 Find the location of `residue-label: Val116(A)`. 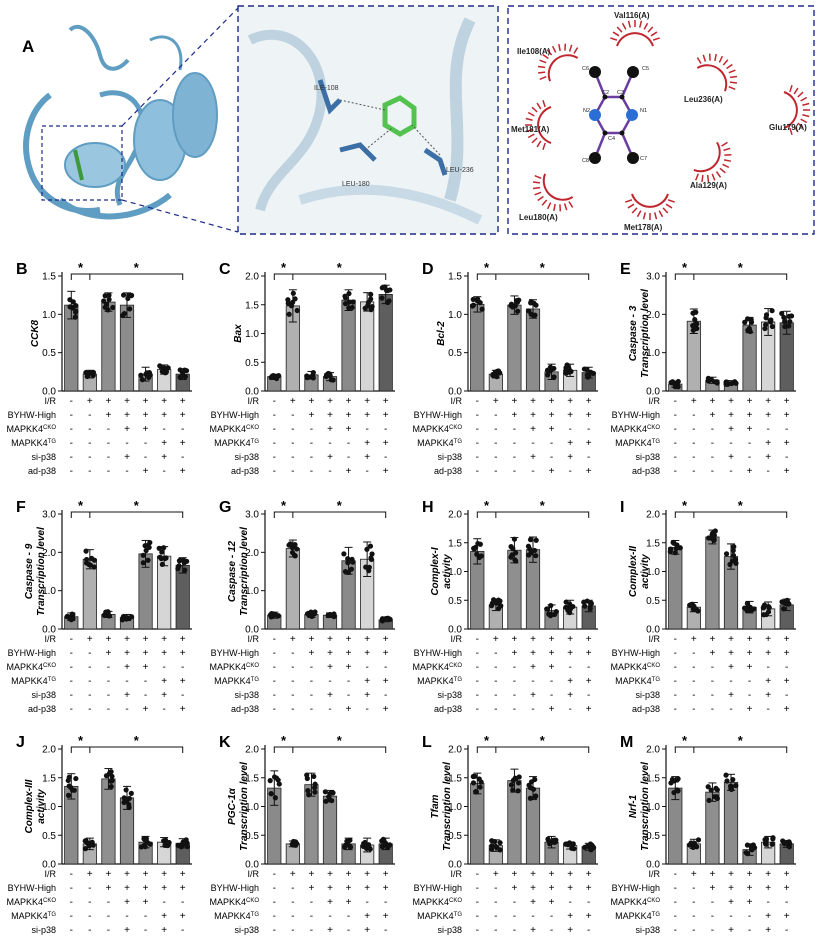

residue-label: Val116(A) is located at coordinates (632, 15).